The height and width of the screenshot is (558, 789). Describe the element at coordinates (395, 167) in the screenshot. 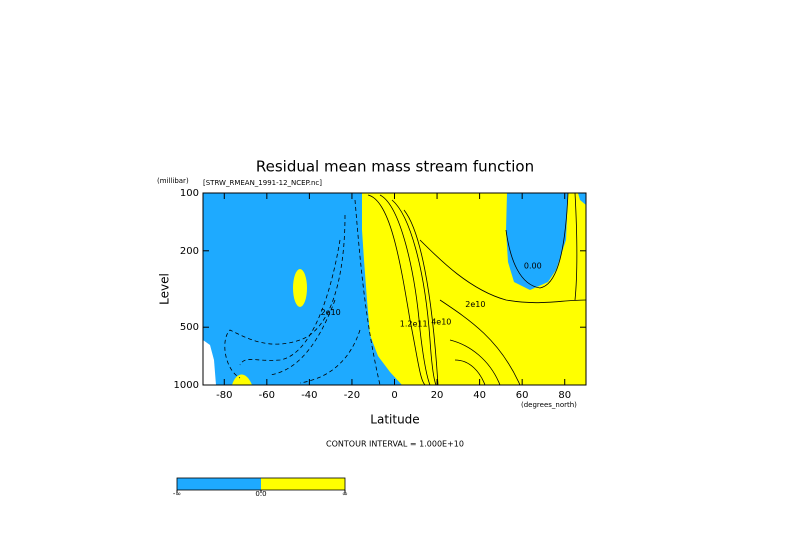

I see `chart-title: Residual mean mass stream function` at that location.